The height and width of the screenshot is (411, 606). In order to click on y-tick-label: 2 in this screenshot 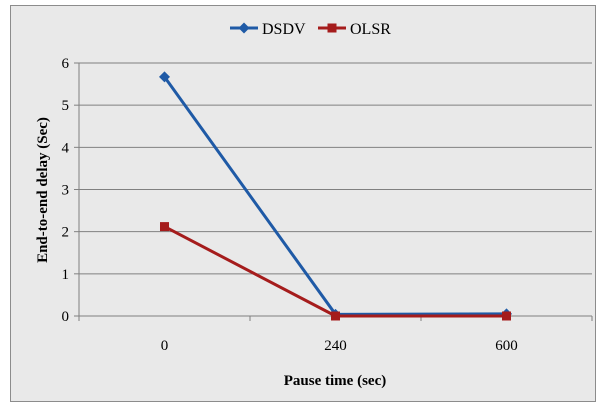, I will do `click(66, 233)`.